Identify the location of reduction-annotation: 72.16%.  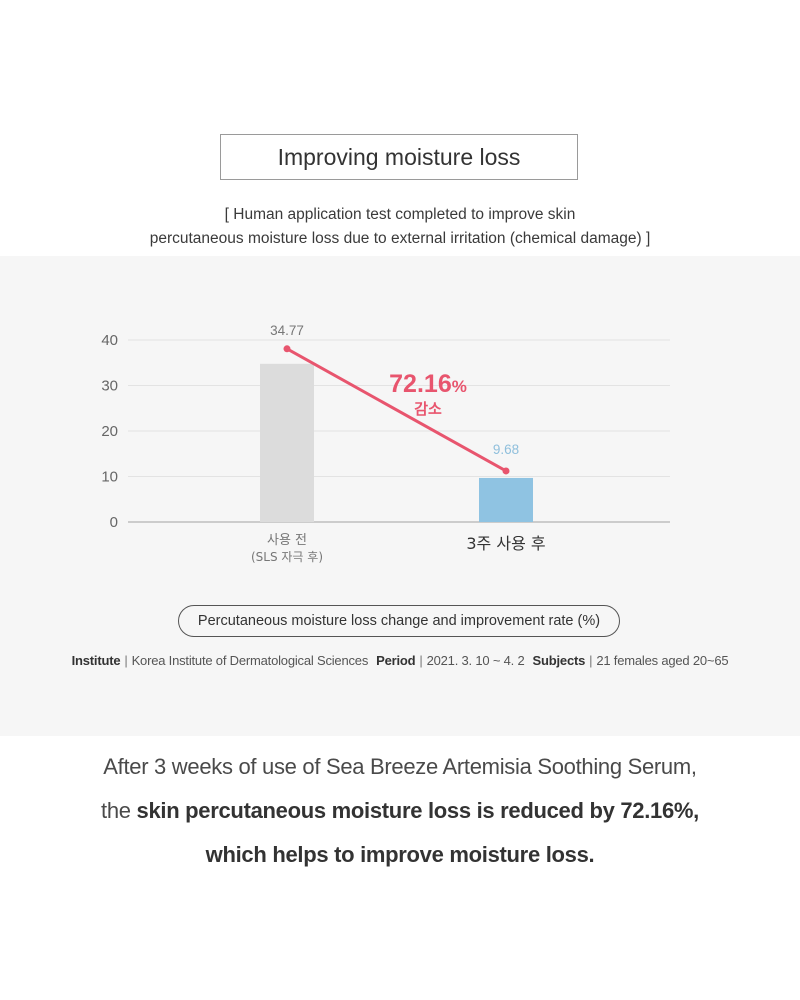
(428, 384).